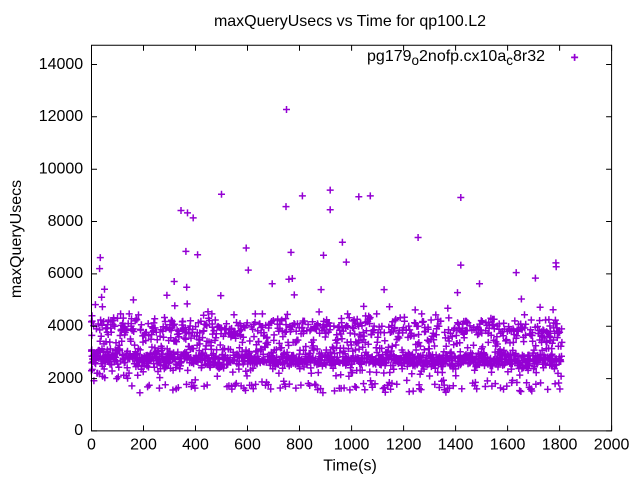  What do you see at coordinates (299, 445) in the screenshot?
I see `svg-text: 800` at bounding box center [299, 445].